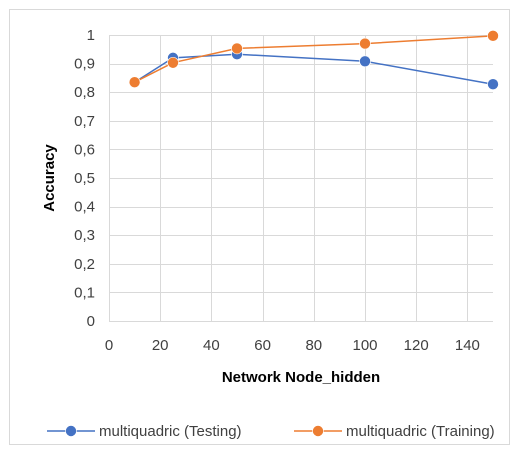 The height and width of the screenshot is (452, 517). I want to click on y-tick-label: 0,9, so click(84, 64).